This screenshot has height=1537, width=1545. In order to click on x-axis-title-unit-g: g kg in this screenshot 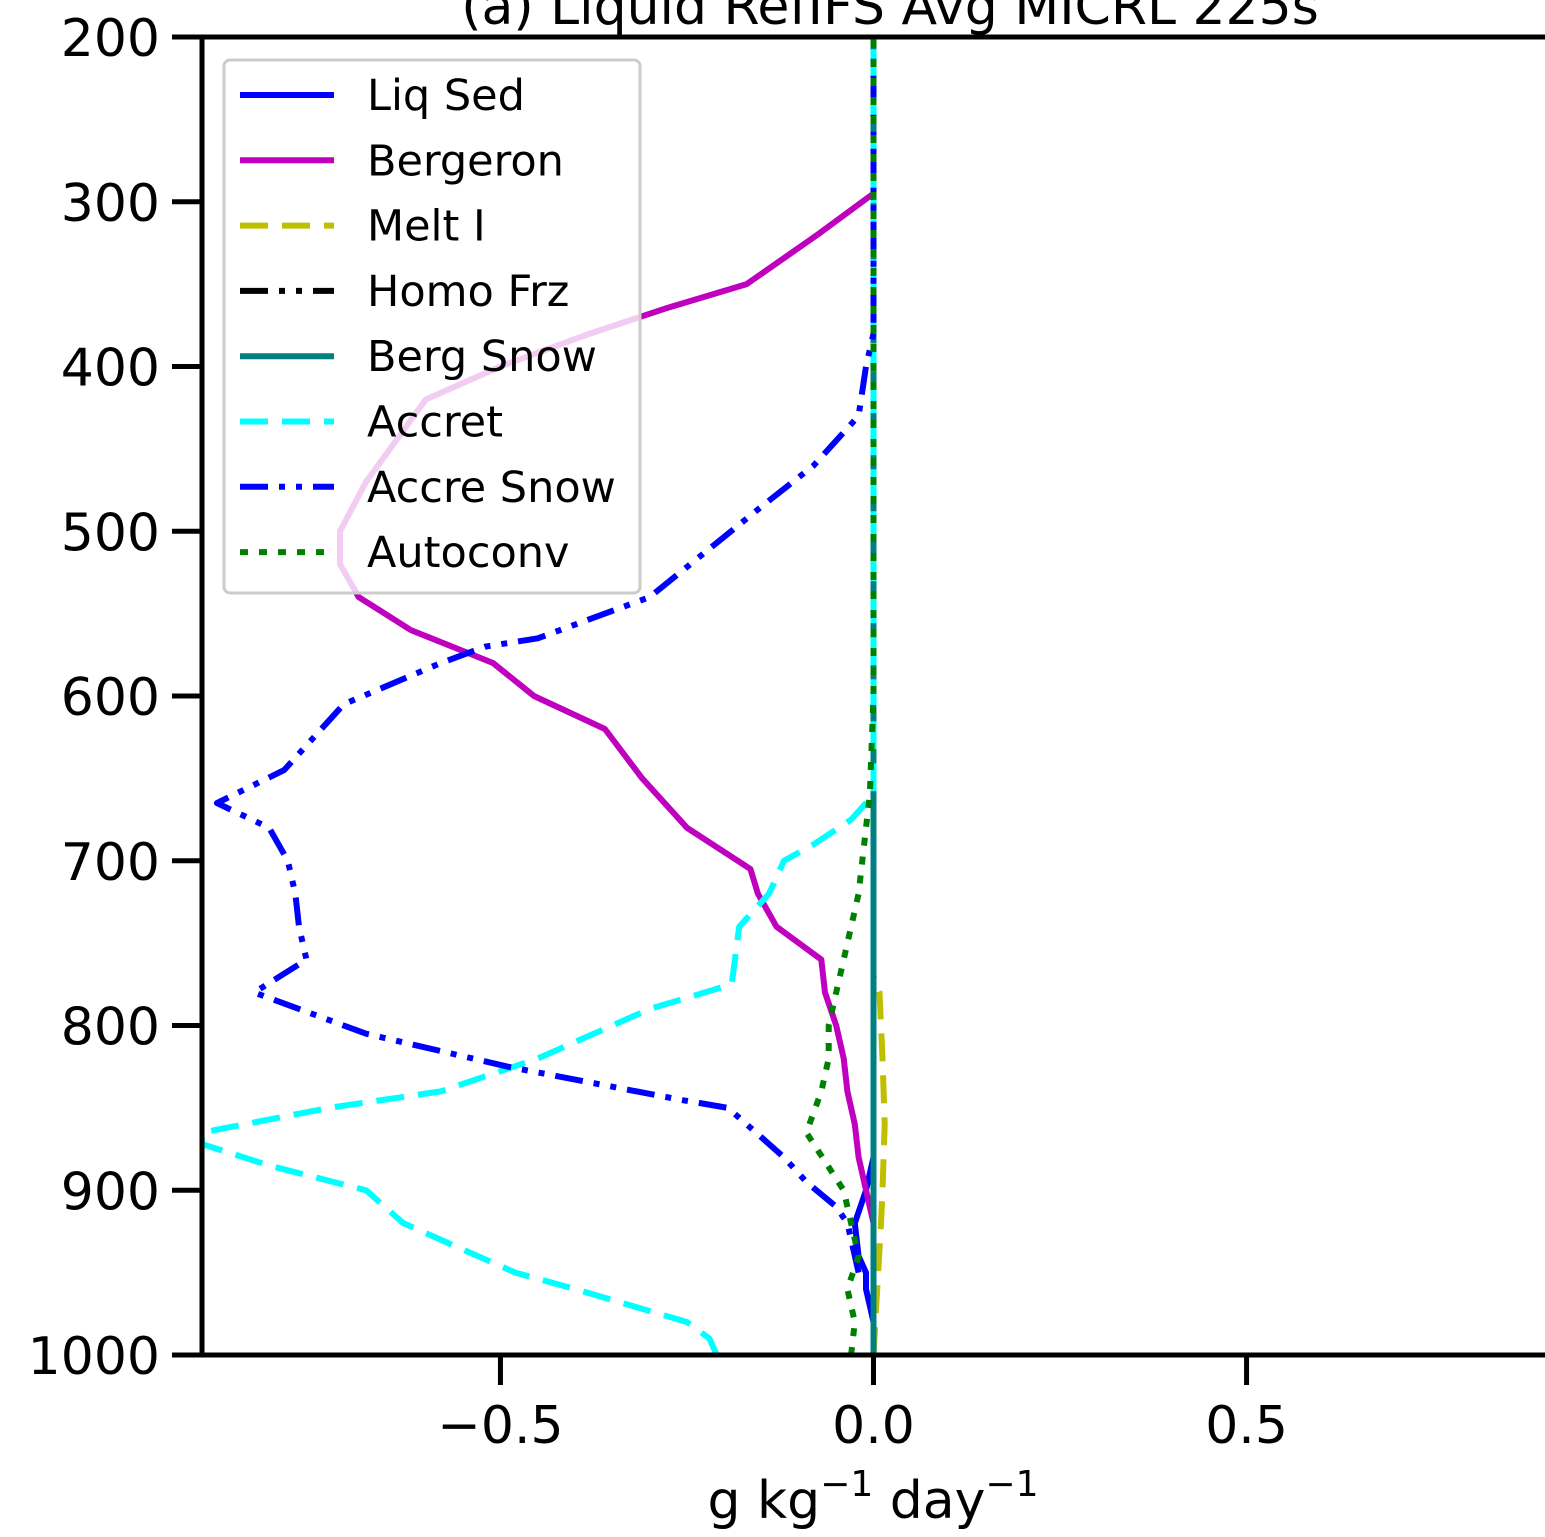, I will do `click(763, 1501)`.